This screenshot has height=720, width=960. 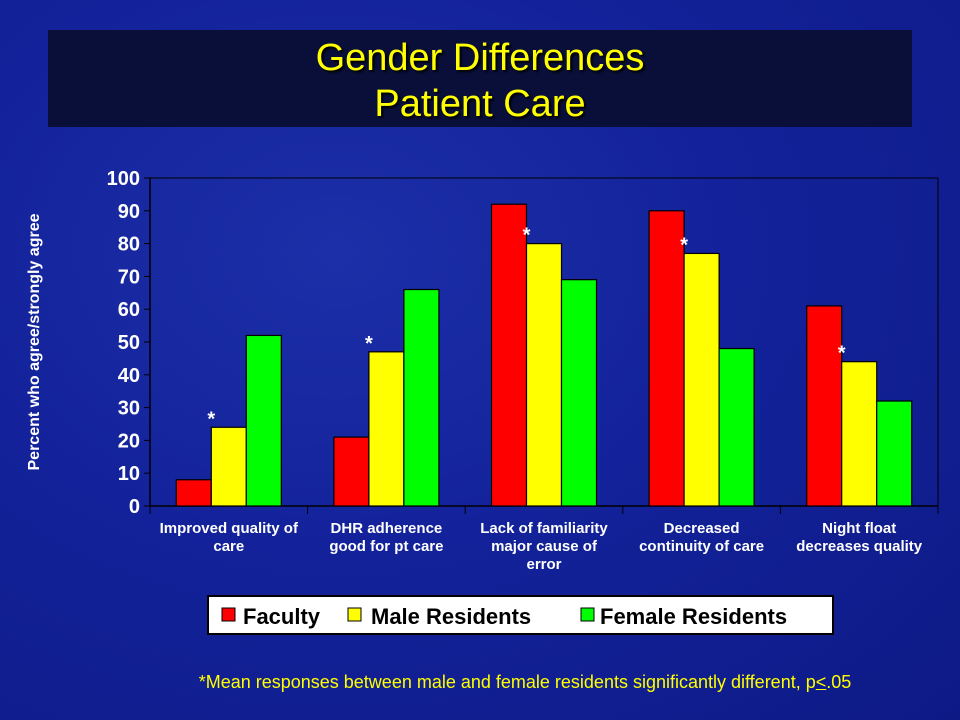 I want to click on y-tick-label: 10, so click(x=129, y=474).